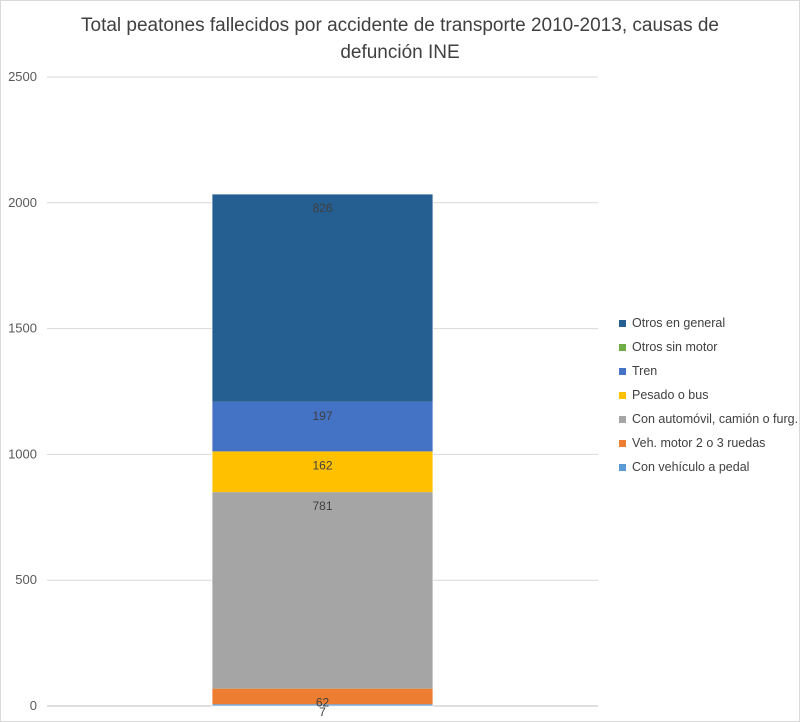 The width and height of the screenshot is (800, 722). What do you see at coordinates (26, 579) in the screenshot?
I see `y-tick-label: 500` at bounding box center [26, 579].